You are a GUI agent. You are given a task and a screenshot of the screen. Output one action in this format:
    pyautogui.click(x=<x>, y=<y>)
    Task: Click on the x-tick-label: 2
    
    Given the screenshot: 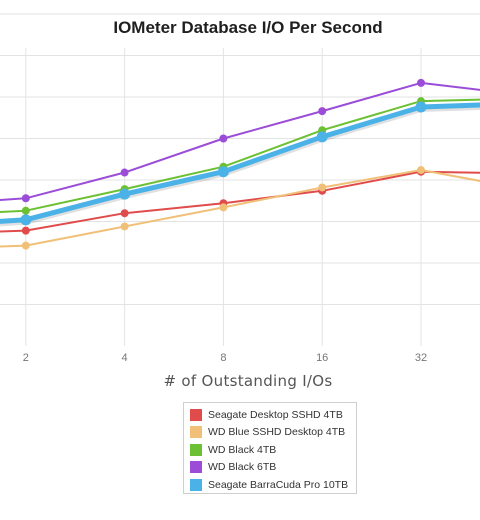 What is the action you would take?
    pyautogui.click(x=26, y=358)
    